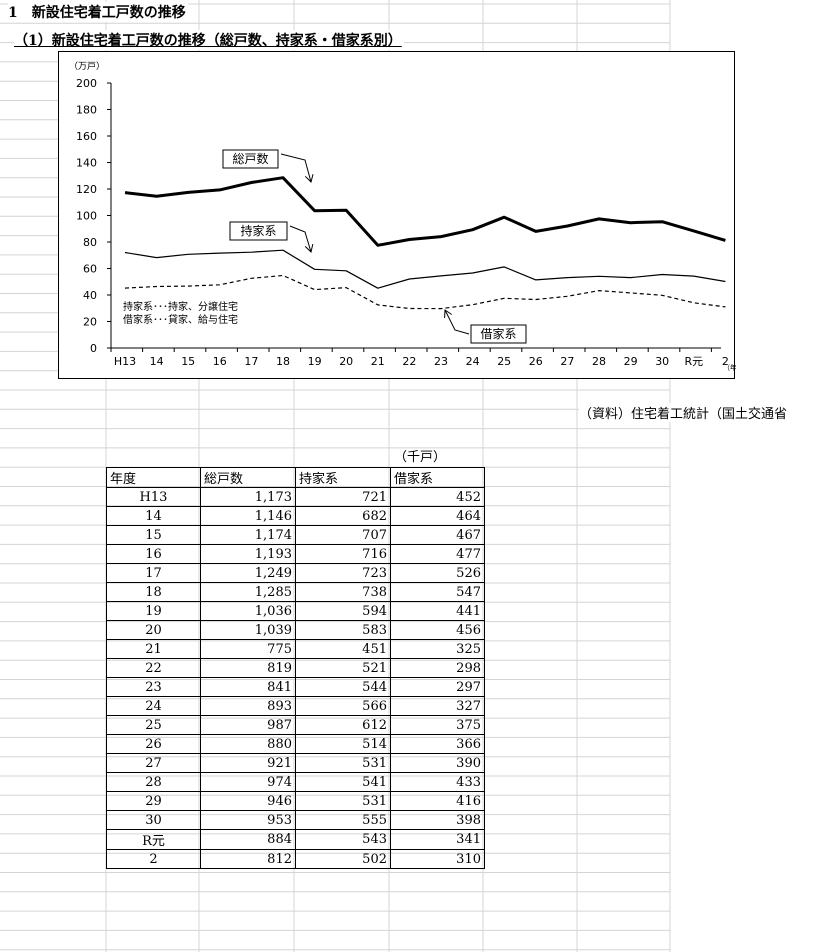 The width and height of the screenshot is (827, 952). Describe the element at coordinates (343, 820) in the screenshot. I see `value-cell: 555` at that location.